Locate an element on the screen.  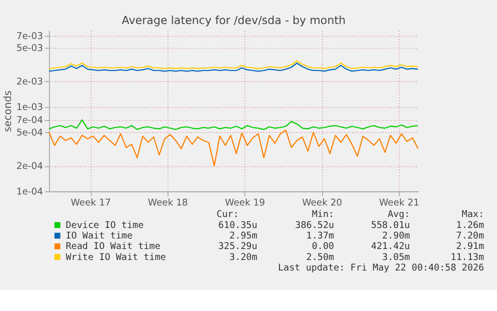
legend-label: Write IO Wait time is located at coordinates (116, 257).